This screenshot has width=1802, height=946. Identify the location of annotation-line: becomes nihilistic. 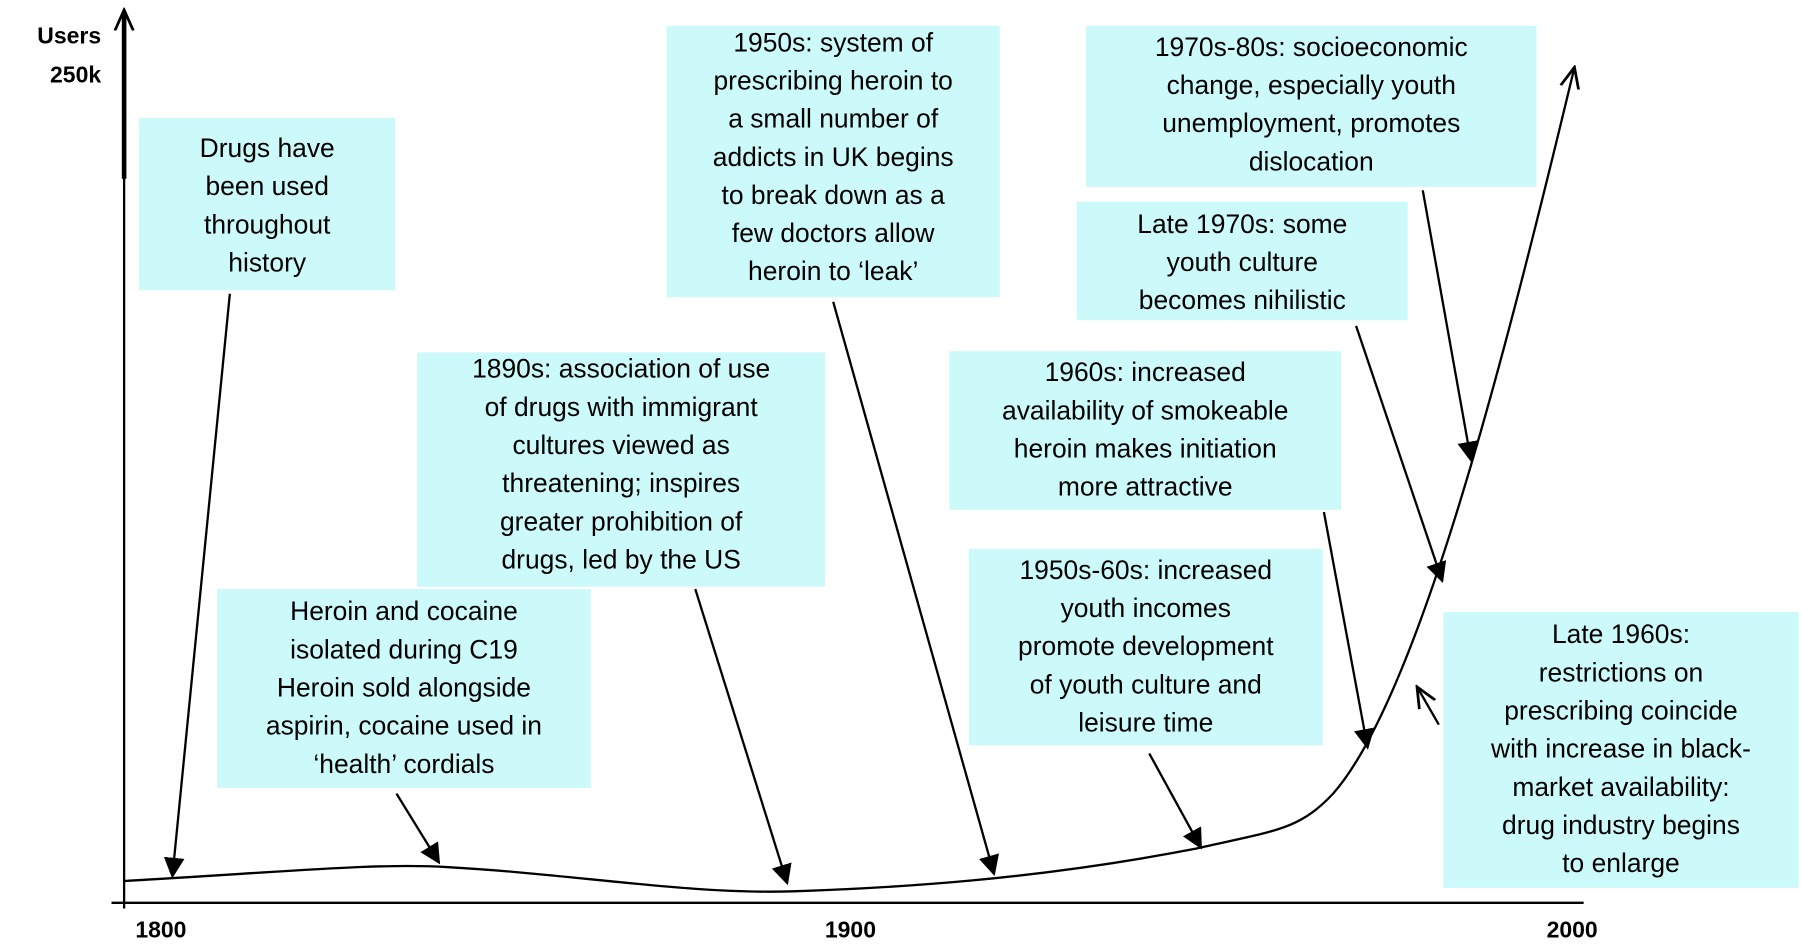
(1242, 300).